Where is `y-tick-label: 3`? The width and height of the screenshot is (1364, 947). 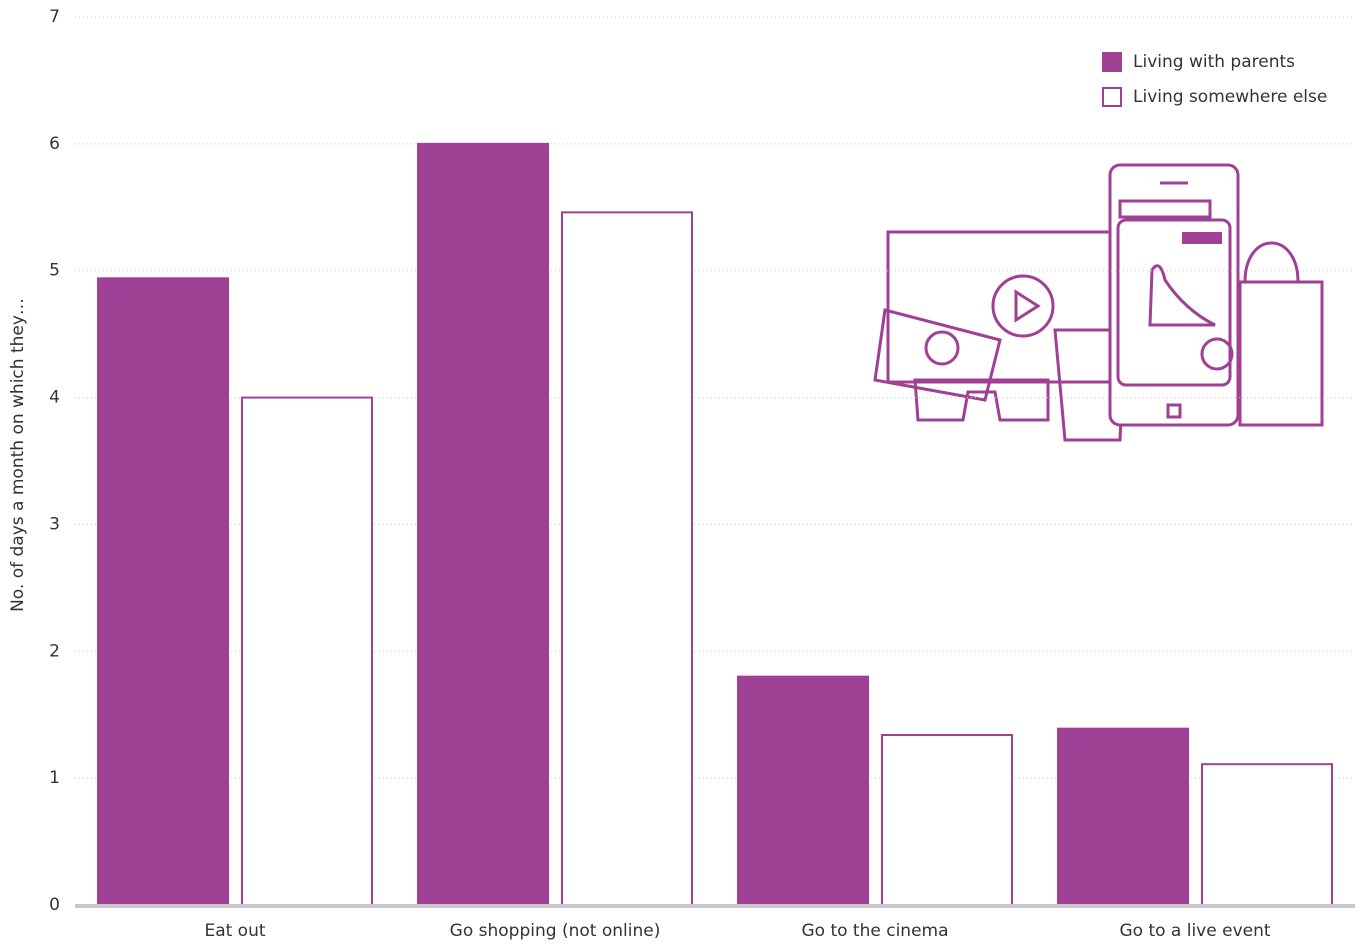
y-tick-label: 3 is located at coordinates (54, 524).